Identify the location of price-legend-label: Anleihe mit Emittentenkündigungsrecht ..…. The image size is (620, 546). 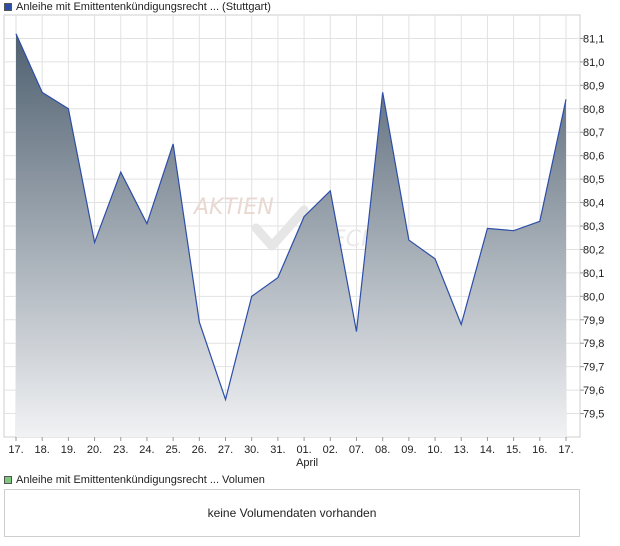
(143, 7).